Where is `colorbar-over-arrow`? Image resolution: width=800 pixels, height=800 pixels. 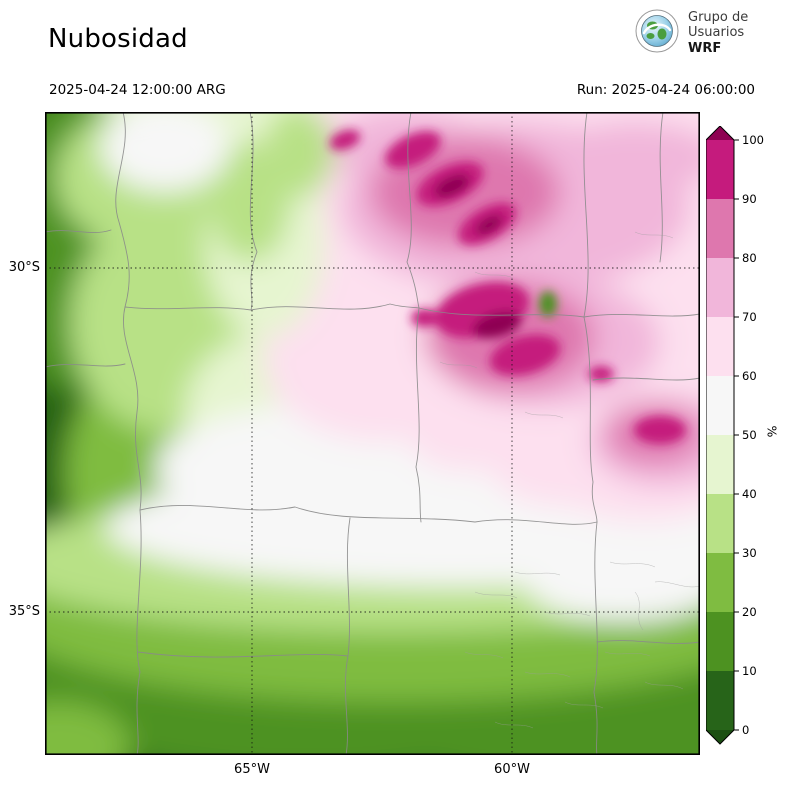
colorbar-over-arrow is located at coordinates (720, 133).